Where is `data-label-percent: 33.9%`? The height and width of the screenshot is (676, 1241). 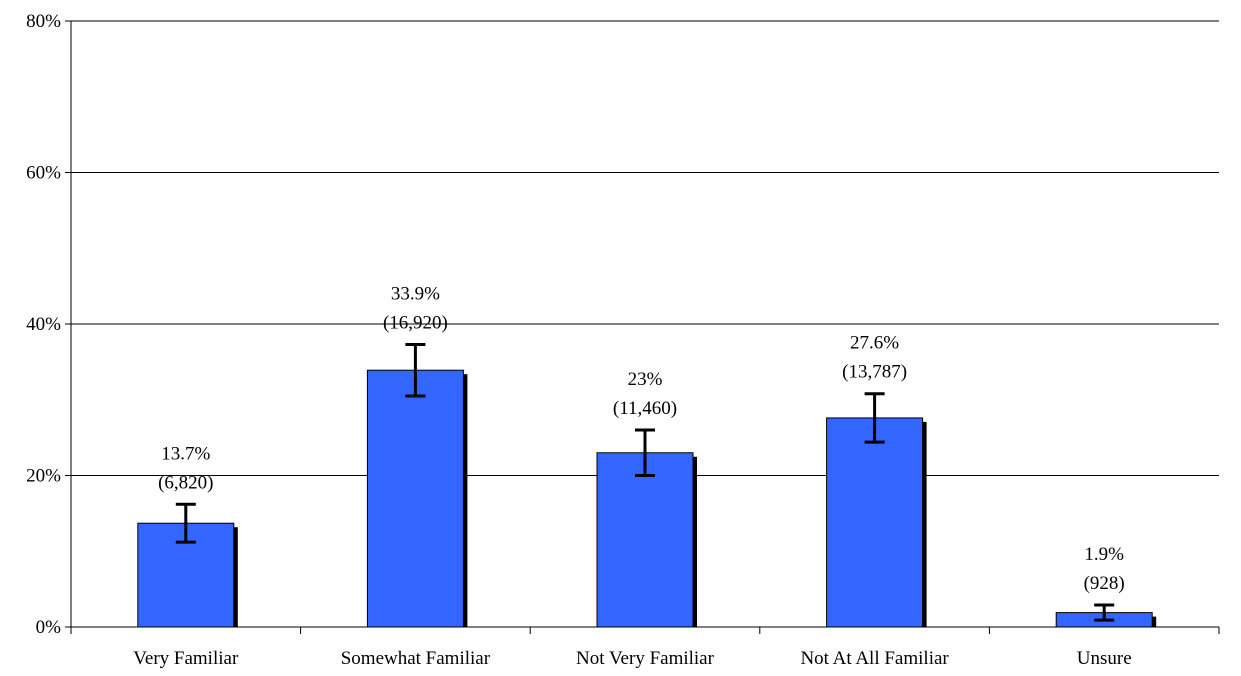
data-label-percent: 33.9% is located at coordinates (415, 293).